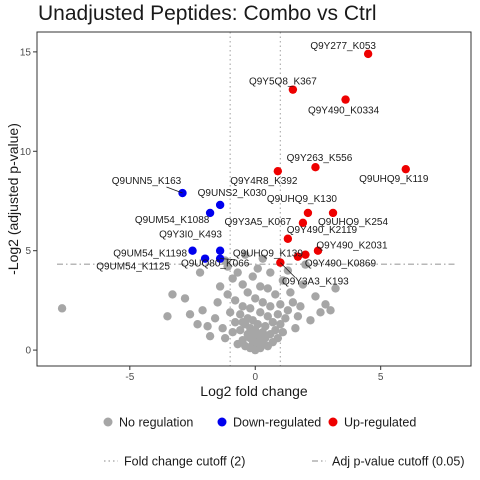  I want to click on legend-swatch-down, so click(222, 422).